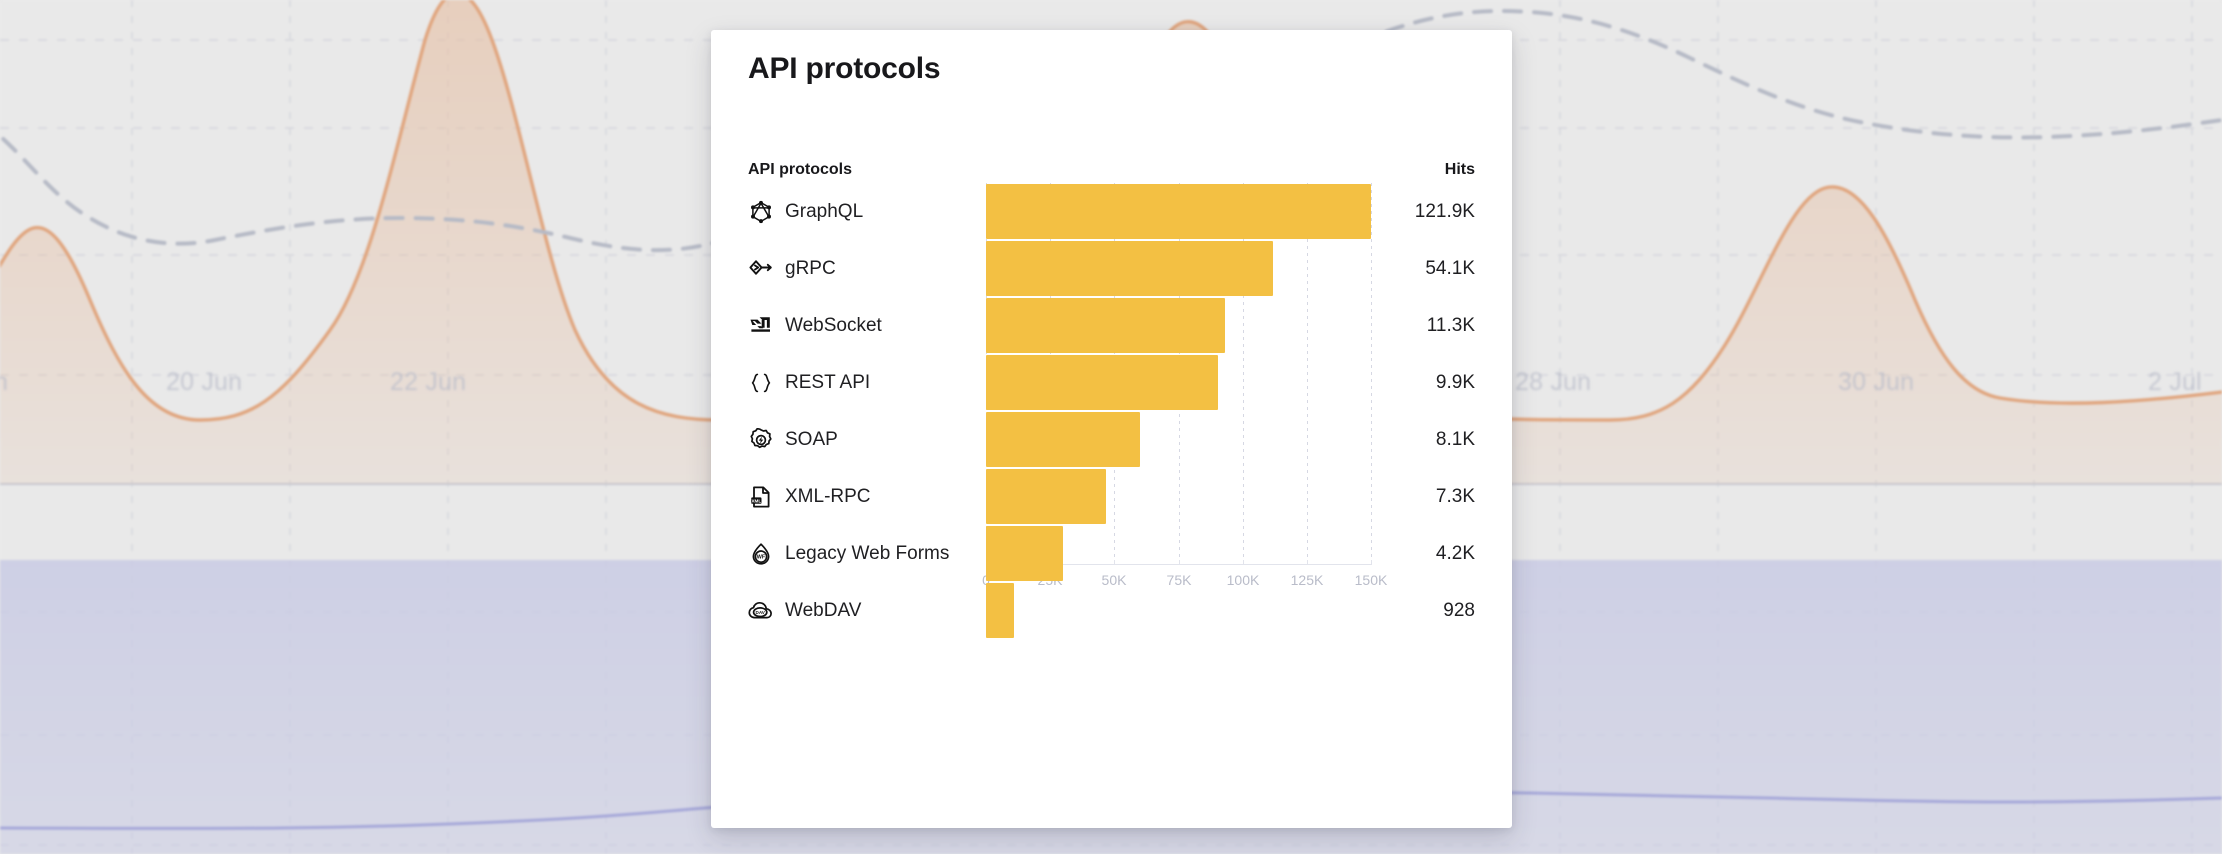 Image resolution: width=2222 pixels, height=854 pixels. I want to click on row-label: gRPC, so click(792, 268).